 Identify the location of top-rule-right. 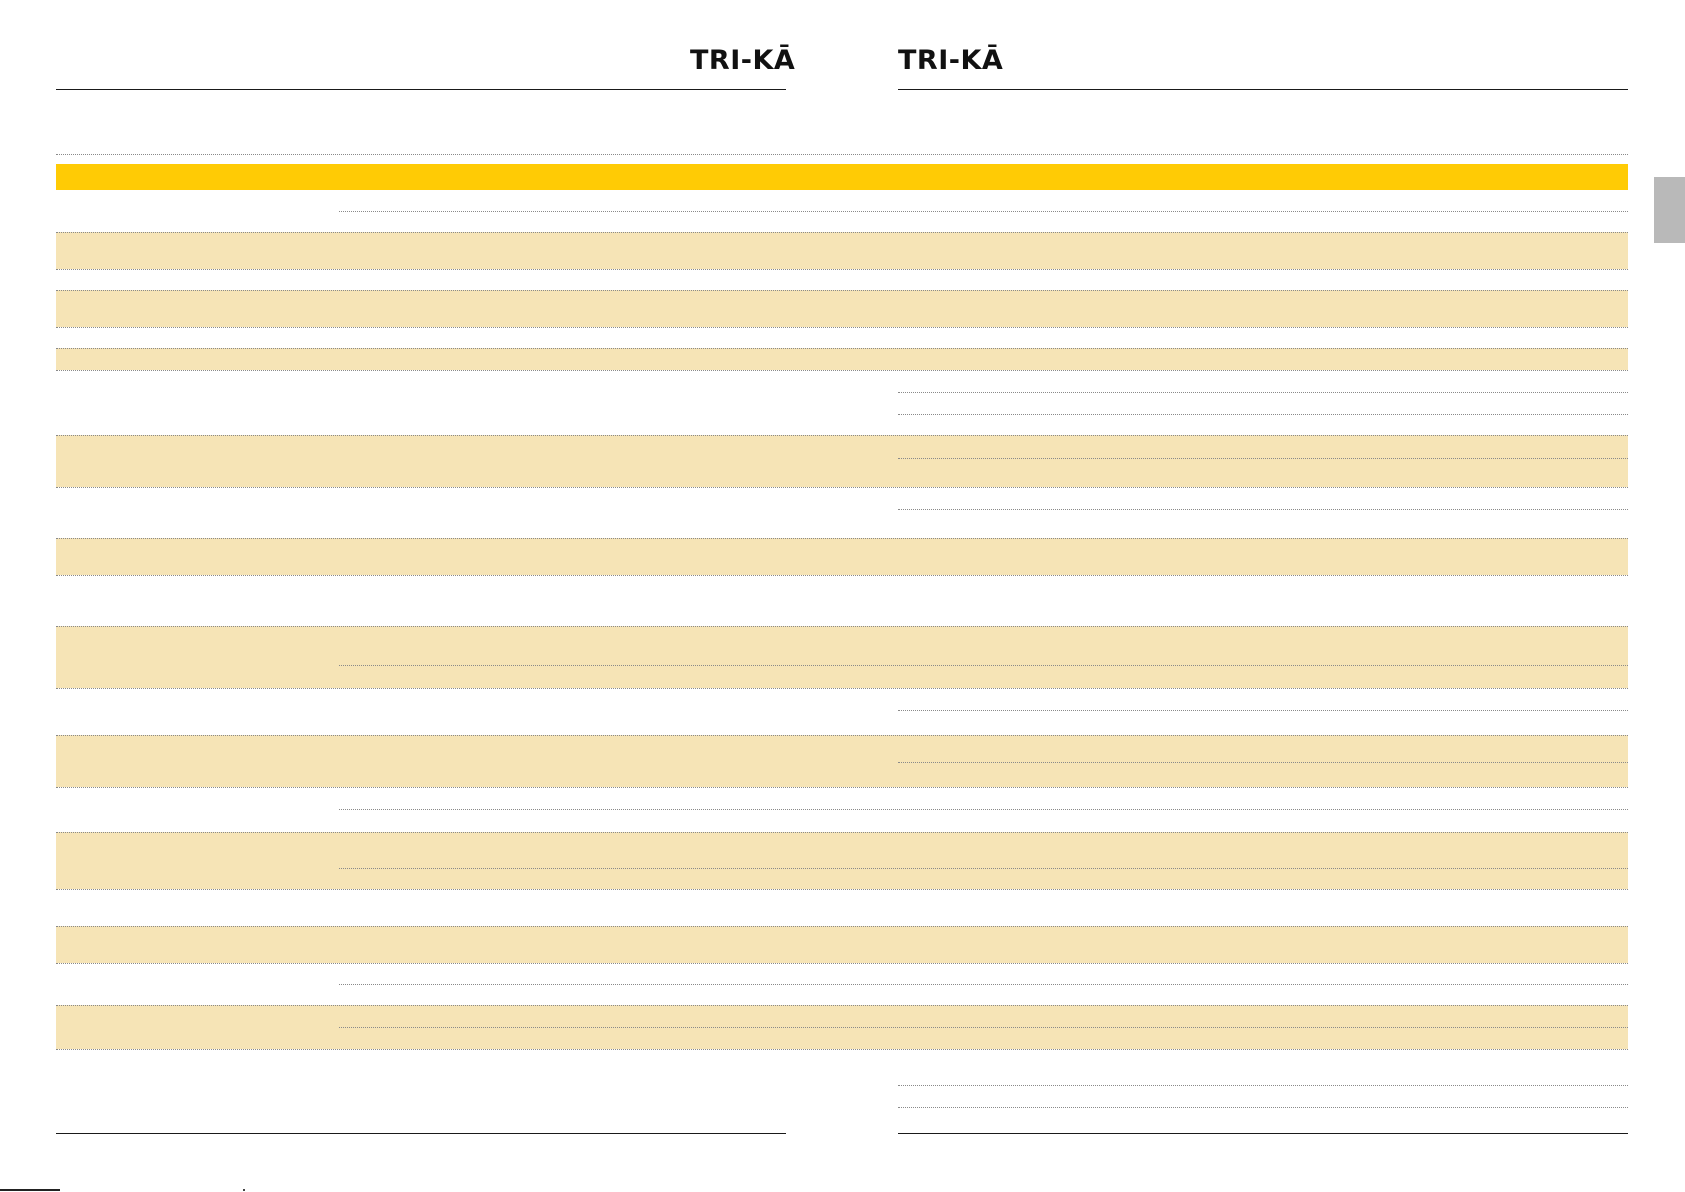
(1263, 89).